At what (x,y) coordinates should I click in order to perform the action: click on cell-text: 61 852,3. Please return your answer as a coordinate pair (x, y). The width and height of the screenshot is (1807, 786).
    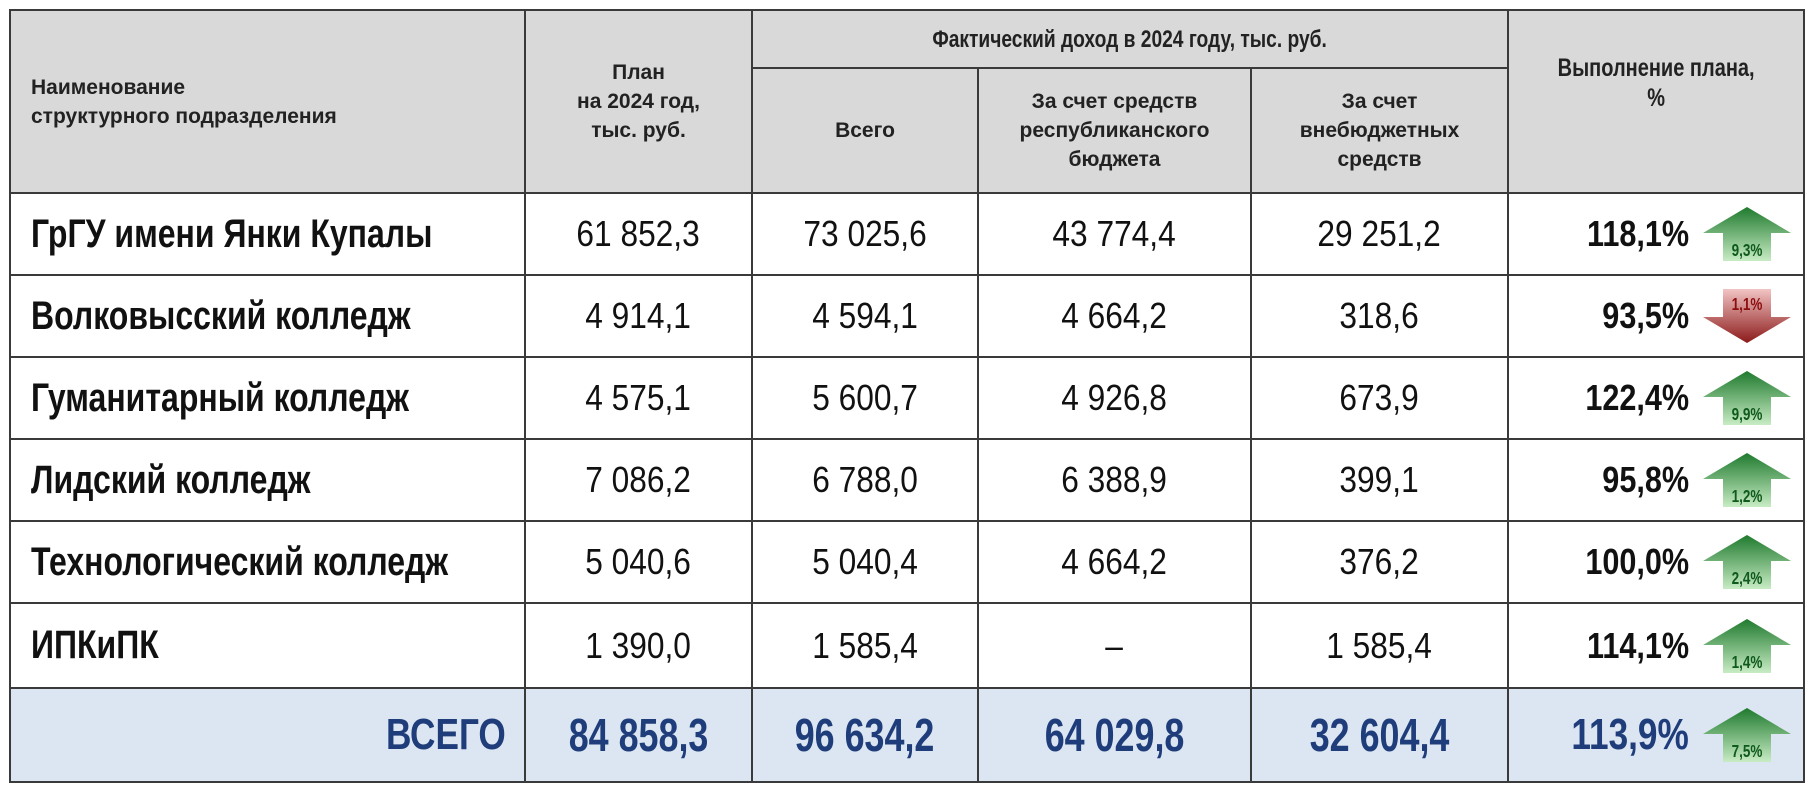
    Looking at the image, I should click on (638, 233).